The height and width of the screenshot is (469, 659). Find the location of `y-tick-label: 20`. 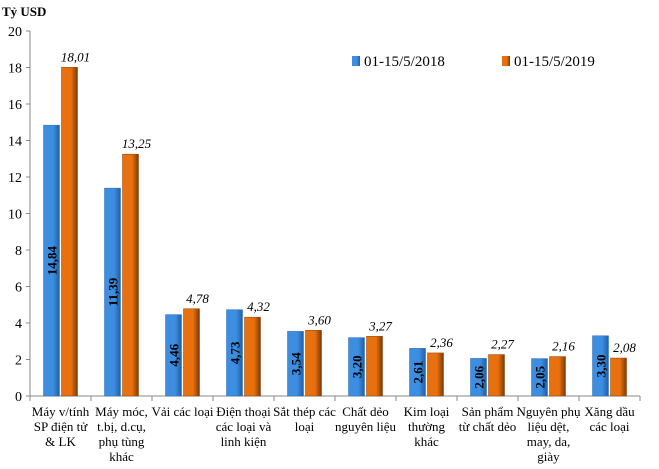

y-tick-label: 20 is located at coordinates (15, 32).